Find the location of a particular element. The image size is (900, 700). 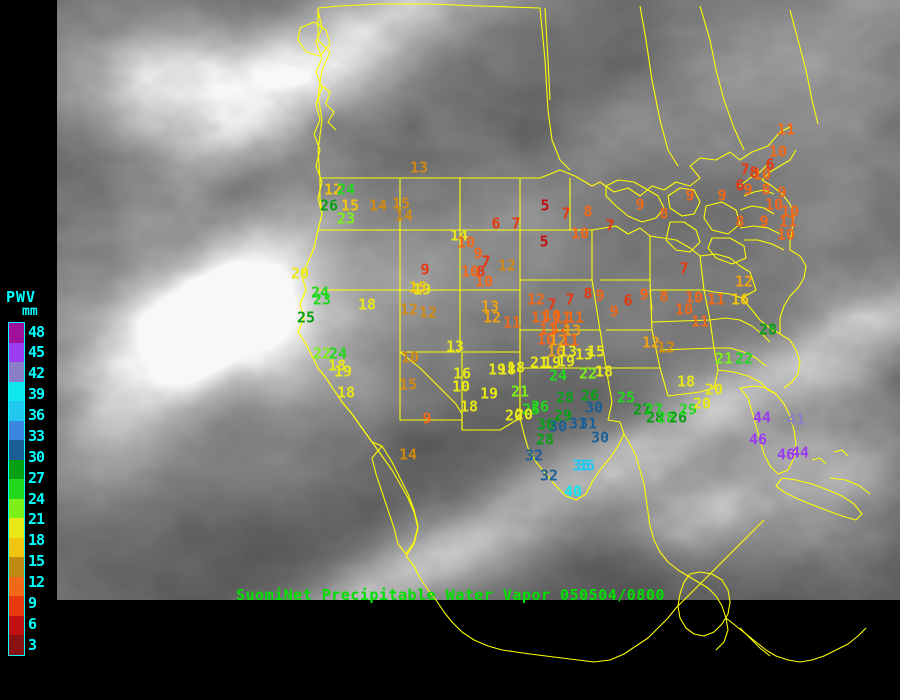

station-pwv-value: 6 is located at coordinates (770, 164).